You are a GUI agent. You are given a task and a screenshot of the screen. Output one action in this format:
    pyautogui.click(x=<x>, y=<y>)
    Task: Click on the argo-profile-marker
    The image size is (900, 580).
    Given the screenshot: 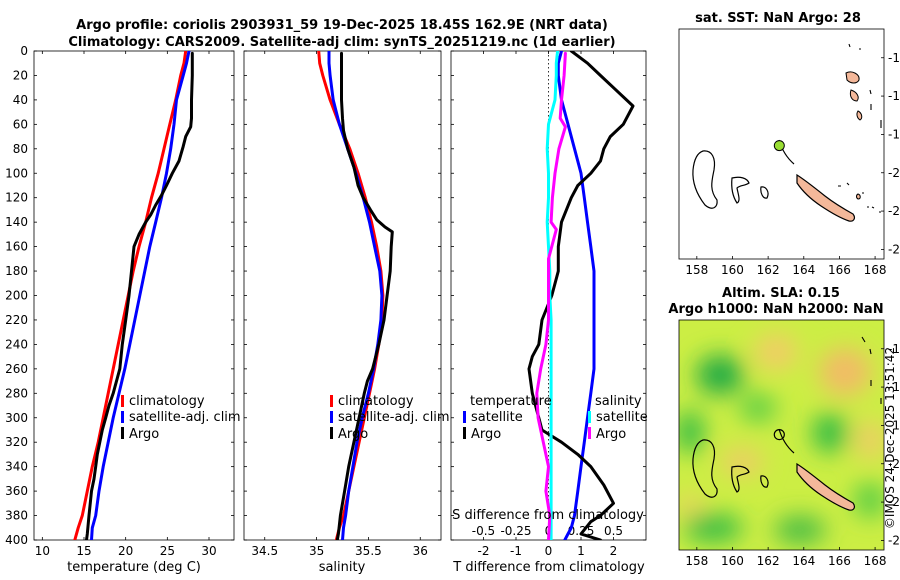 What is the action you would take?
    pyautogui.click(x=779, y=146)
    